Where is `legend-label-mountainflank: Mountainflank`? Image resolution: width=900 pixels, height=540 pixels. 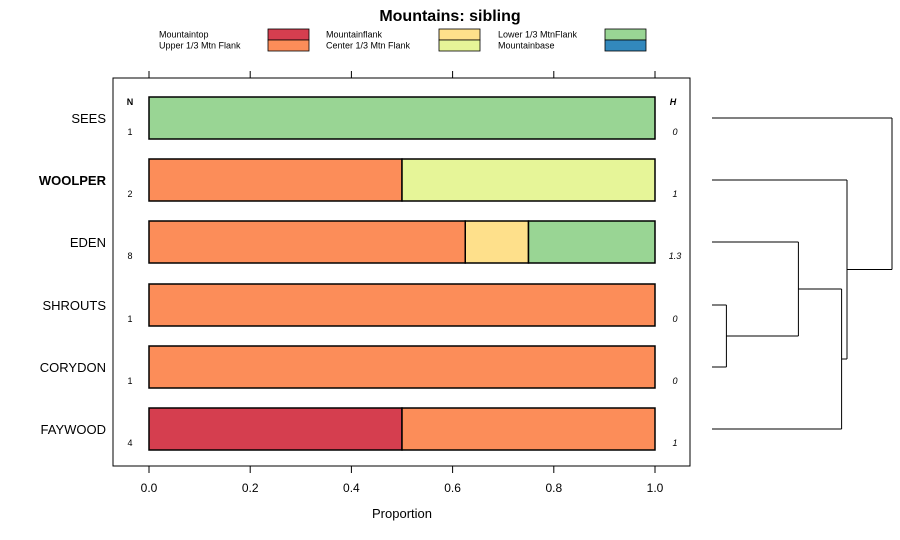 legend-label-mountainflank: Mountainflank is located at coordinates (354, 35).